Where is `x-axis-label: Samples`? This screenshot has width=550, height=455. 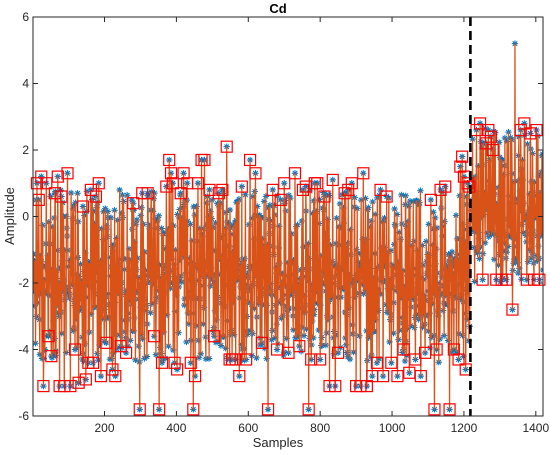
x-axis-label: Samples is located at coordinates (278, 442).